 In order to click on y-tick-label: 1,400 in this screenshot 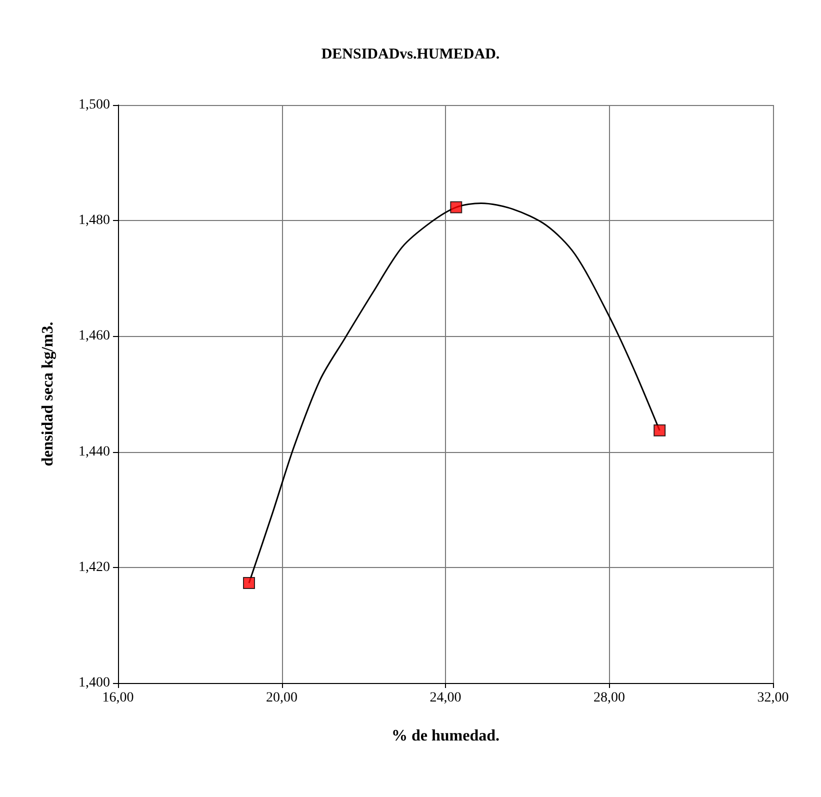, I will do `click(94, 683)`.